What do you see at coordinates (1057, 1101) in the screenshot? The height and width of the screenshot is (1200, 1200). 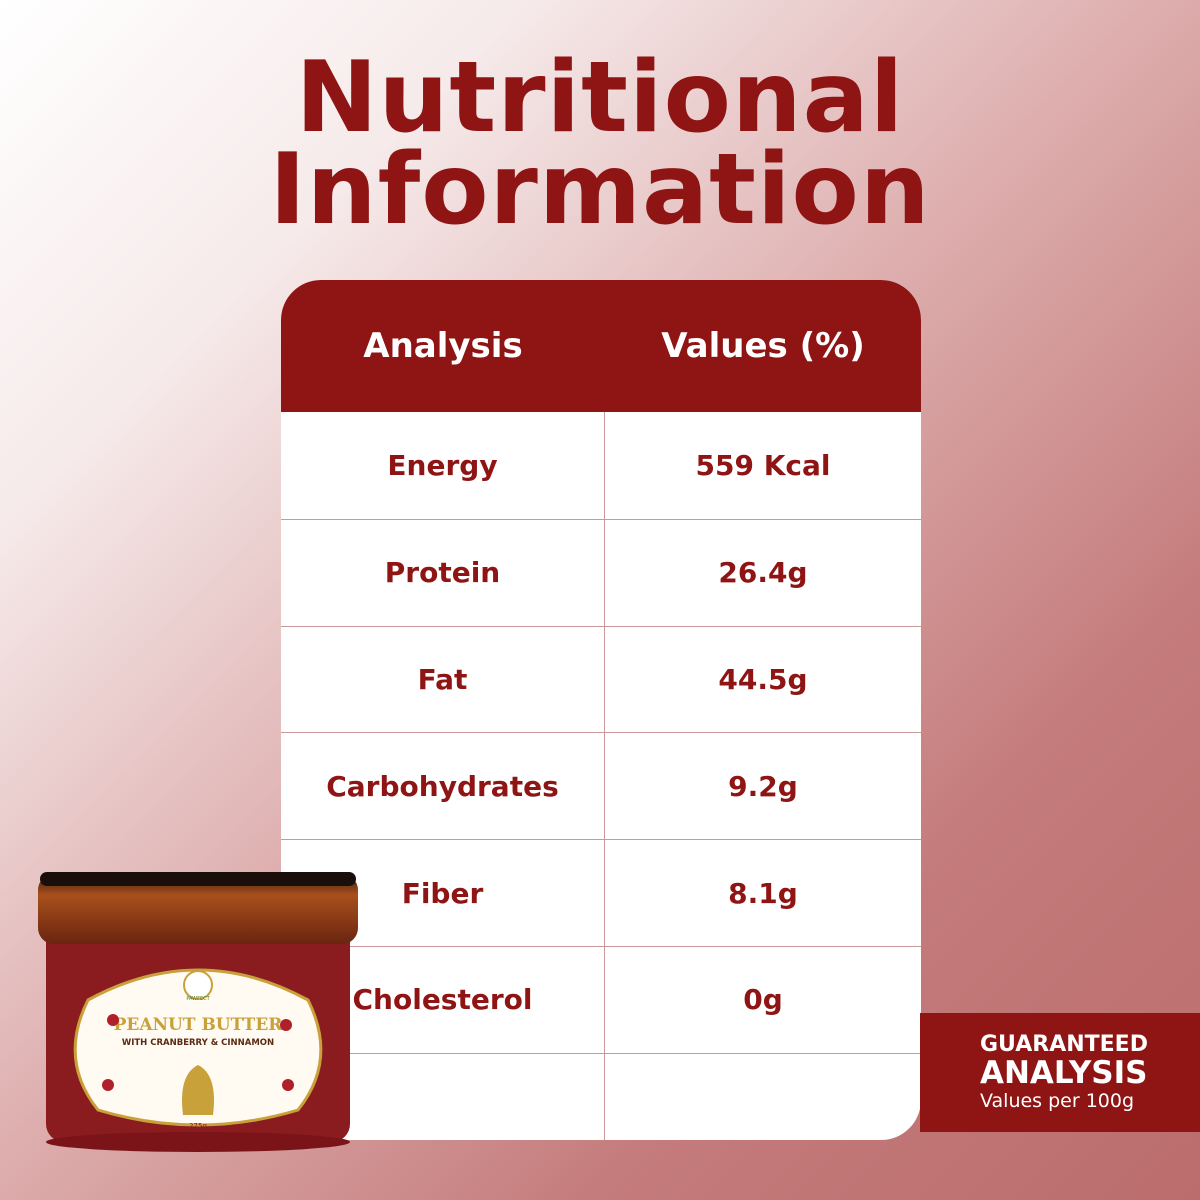 I see `banner-line-3: Values per 100g` at bounding box center [1057, 1101].